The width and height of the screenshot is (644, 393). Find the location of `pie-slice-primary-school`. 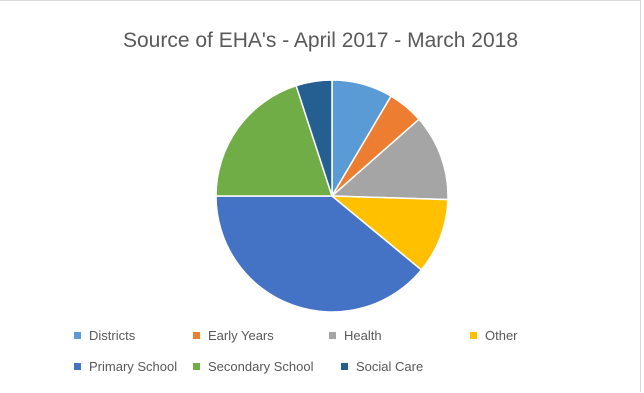

pie-slice-primary-school is located at coordinates (319, 254).